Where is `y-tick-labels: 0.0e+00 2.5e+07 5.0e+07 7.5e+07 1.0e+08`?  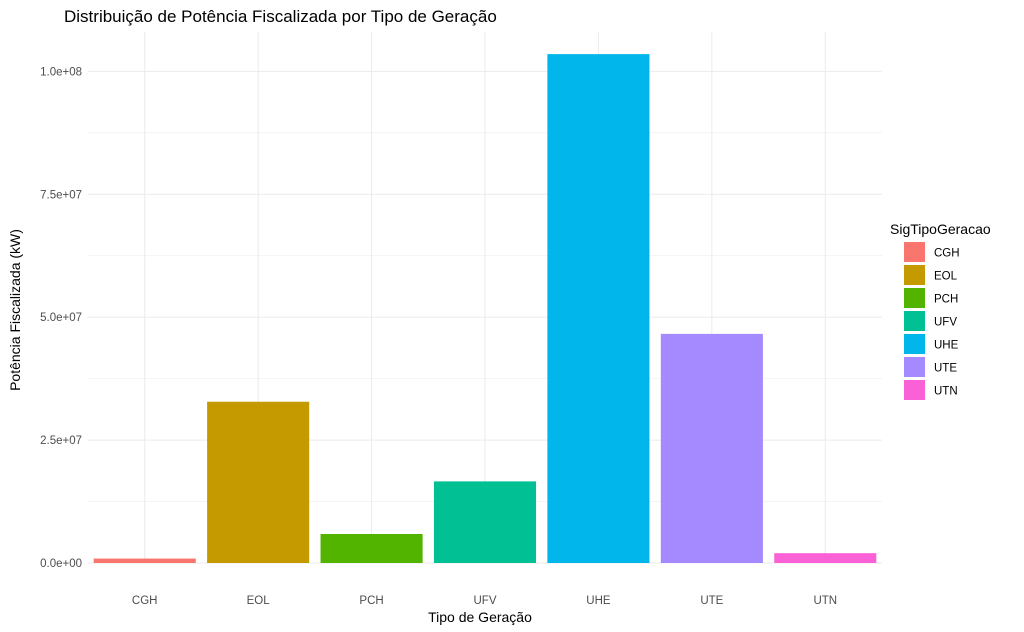 y-tick-labels: 0.0e+00 2.5e+07 5.0e+07 7.5e+07 1.0e+08 is located at coordinates (61, 318).